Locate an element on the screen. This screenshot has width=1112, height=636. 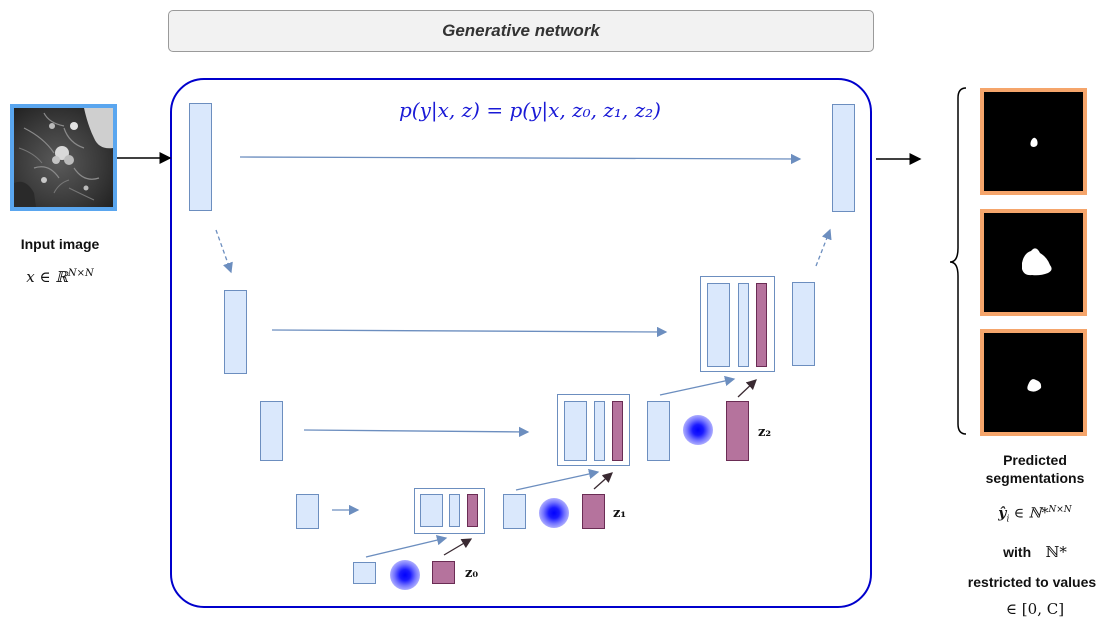
restricted-label: restricted to values is located at coordinates (1032, 582).